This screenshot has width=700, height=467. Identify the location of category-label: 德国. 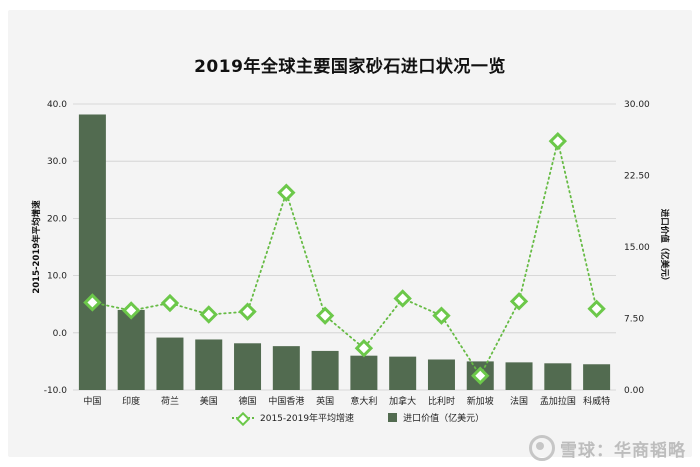
(248, 401).